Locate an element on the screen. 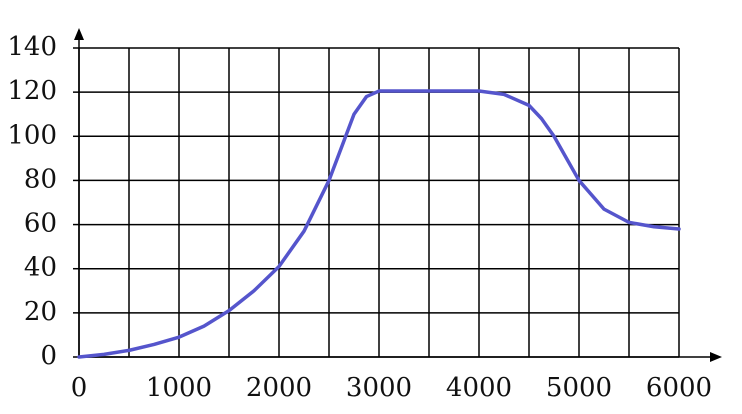  y-tick-label: 80 is located at coordinates (40, 179).